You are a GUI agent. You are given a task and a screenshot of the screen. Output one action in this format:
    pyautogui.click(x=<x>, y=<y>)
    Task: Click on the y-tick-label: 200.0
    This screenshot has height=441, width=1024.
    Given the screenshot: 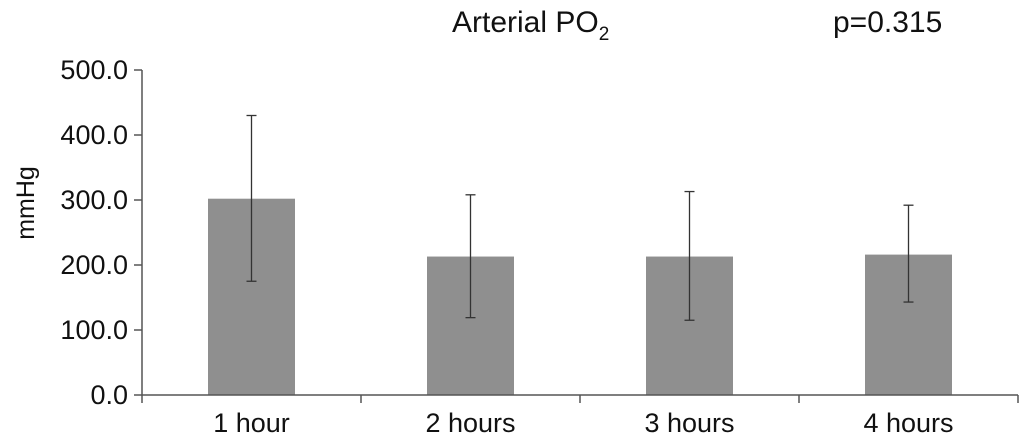 What is the action you would take?
    pyautogui.click(x=94, y=265)
    